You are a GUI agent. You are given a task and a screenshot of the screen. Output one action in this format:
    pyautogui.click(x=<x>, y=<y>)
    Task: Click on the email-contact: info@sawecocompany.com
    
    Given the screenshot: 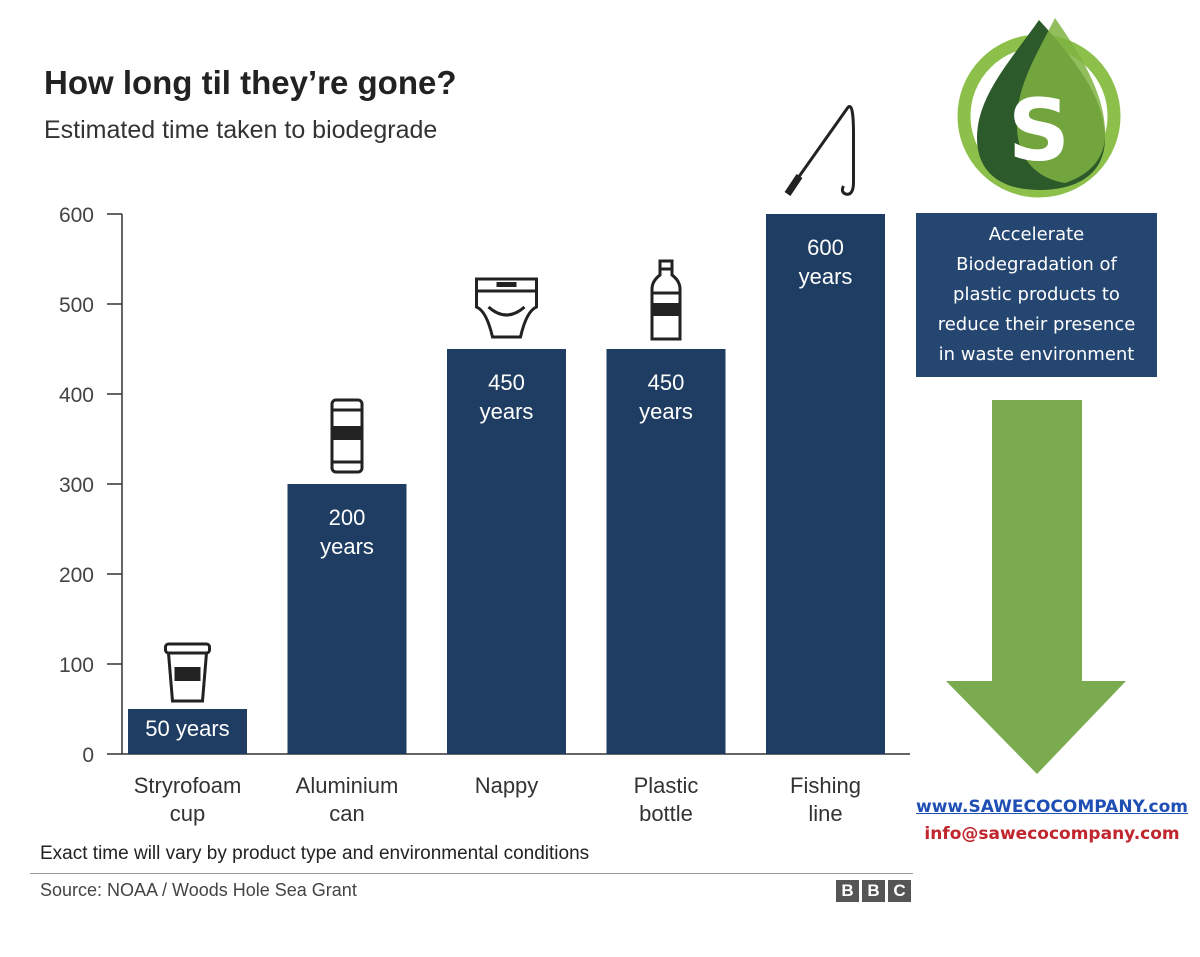 What is the action you would take?
    pyautogui.click(x=1052, y=834)
    